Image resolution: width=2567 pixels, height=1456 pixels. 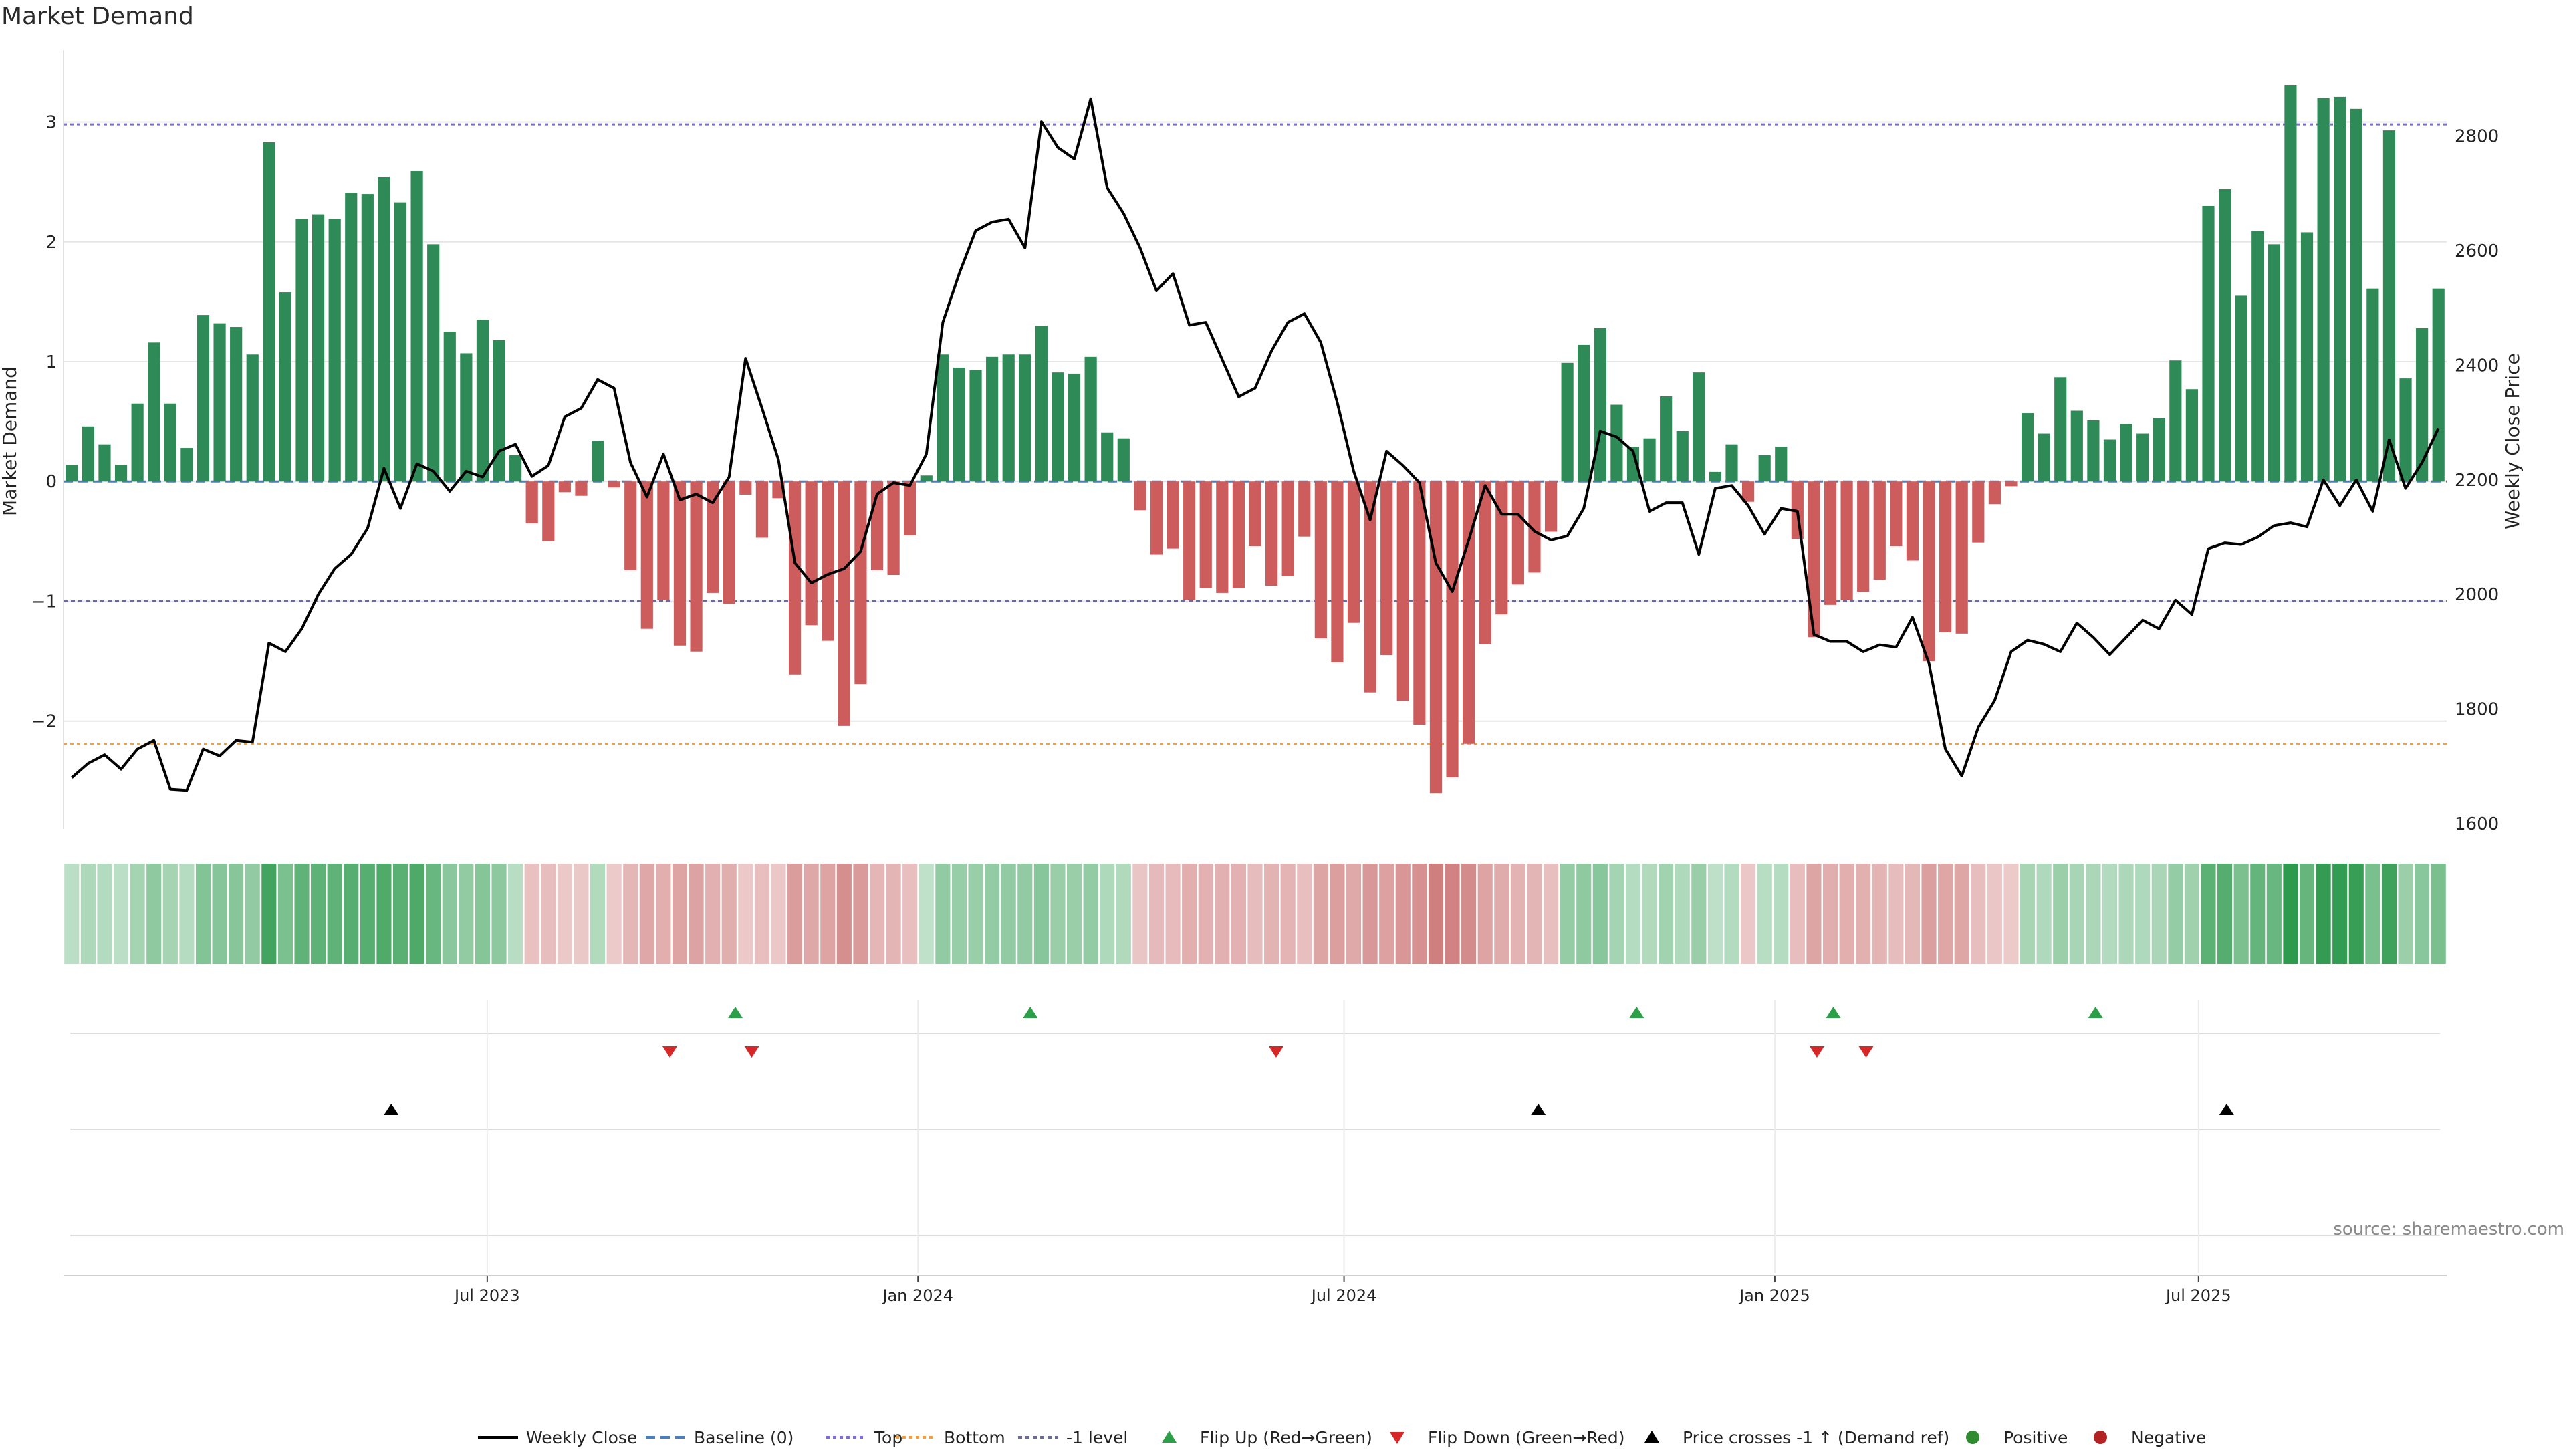 I want to click on y-tick-label: 2, so click(x=51, y=243).